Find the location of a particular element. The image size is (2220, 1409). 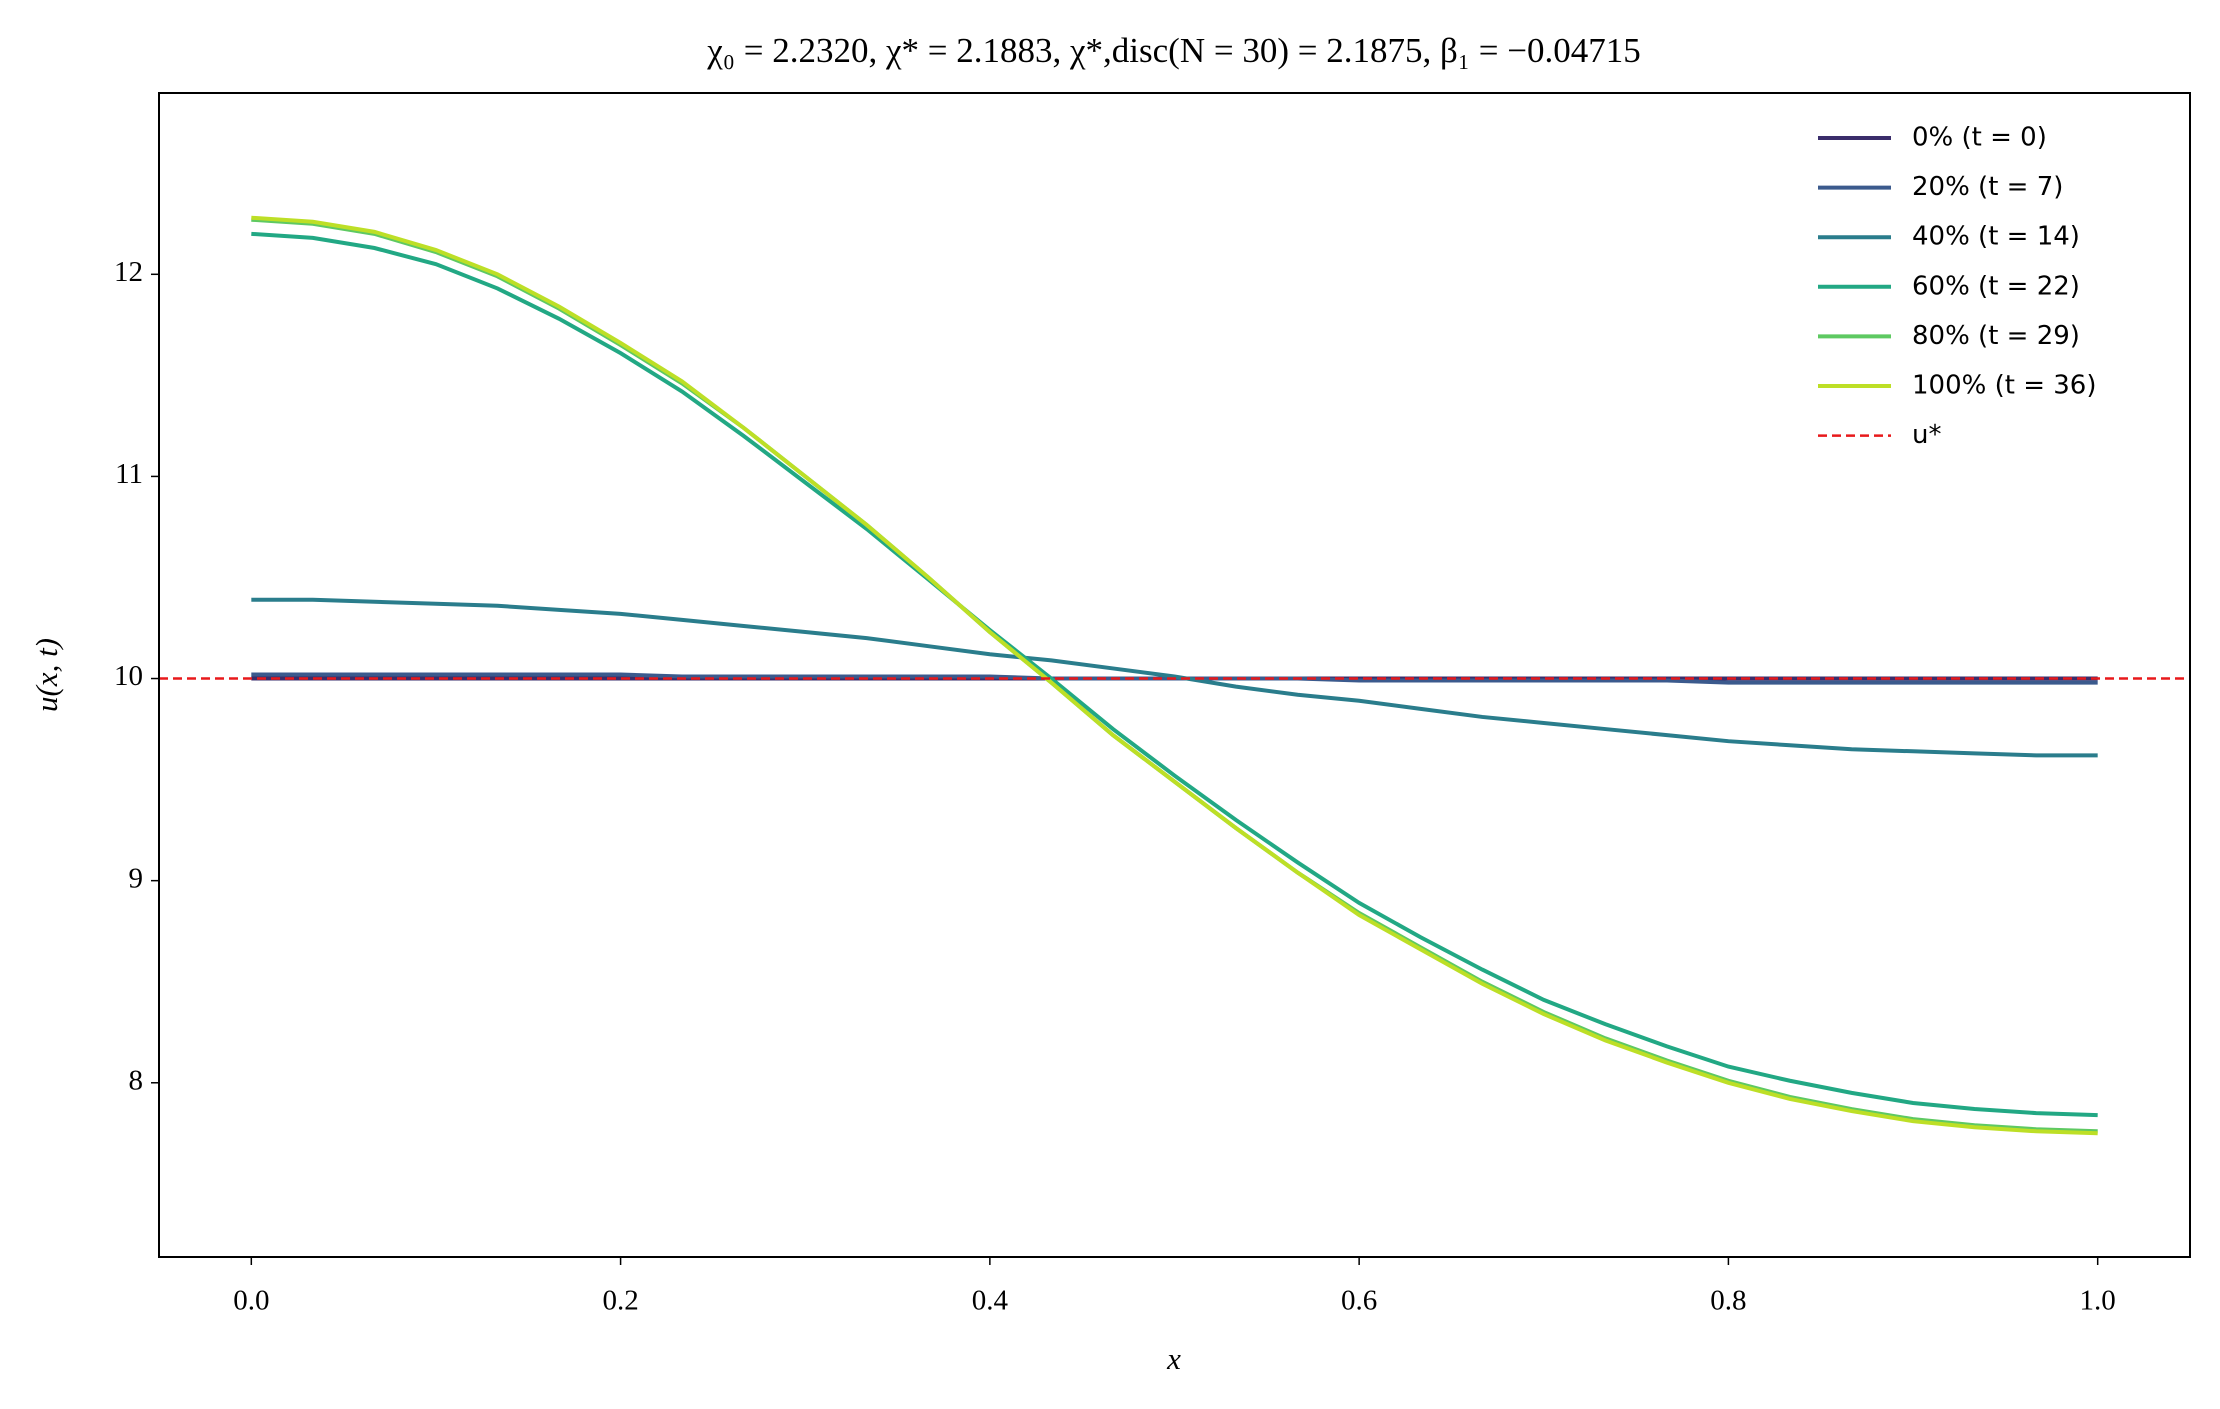

x-tick-label: 0.0 is located at coordinates (251, 1301).